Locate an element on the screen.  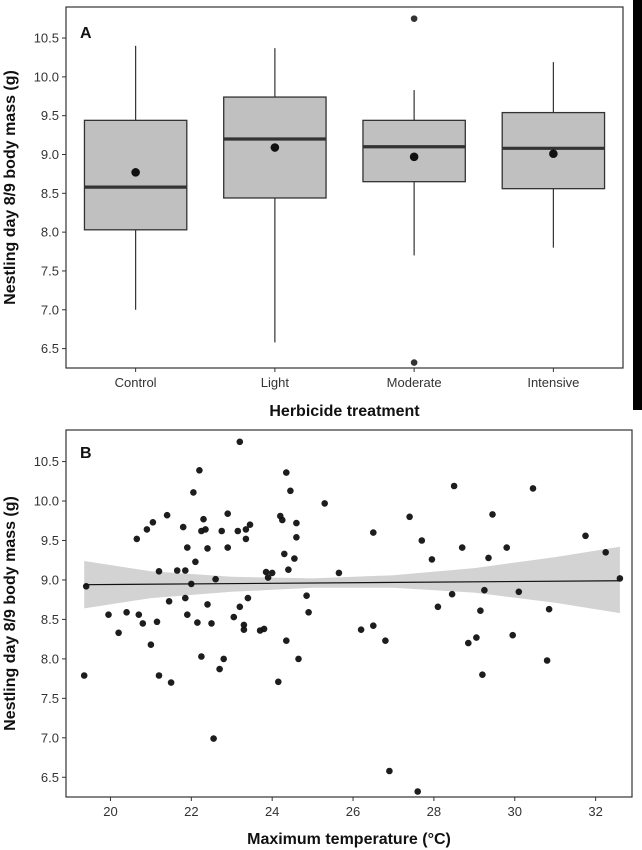
panel-b-y-axis-title: Nestling day 8/9 body mass (g) is located at coordinates (10, 613).